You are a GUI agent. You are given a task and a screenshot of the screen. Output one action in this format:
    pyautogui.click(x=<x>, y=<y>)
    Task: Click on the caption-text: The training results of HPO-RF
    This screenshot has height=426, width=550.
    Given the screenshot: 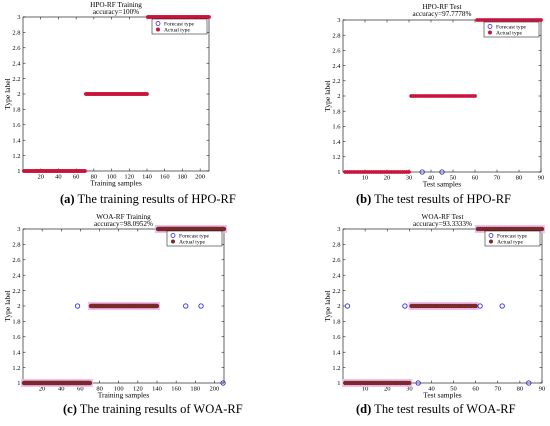 What is the action you would take?
    pyautogui.click(x=155, y=199)
    